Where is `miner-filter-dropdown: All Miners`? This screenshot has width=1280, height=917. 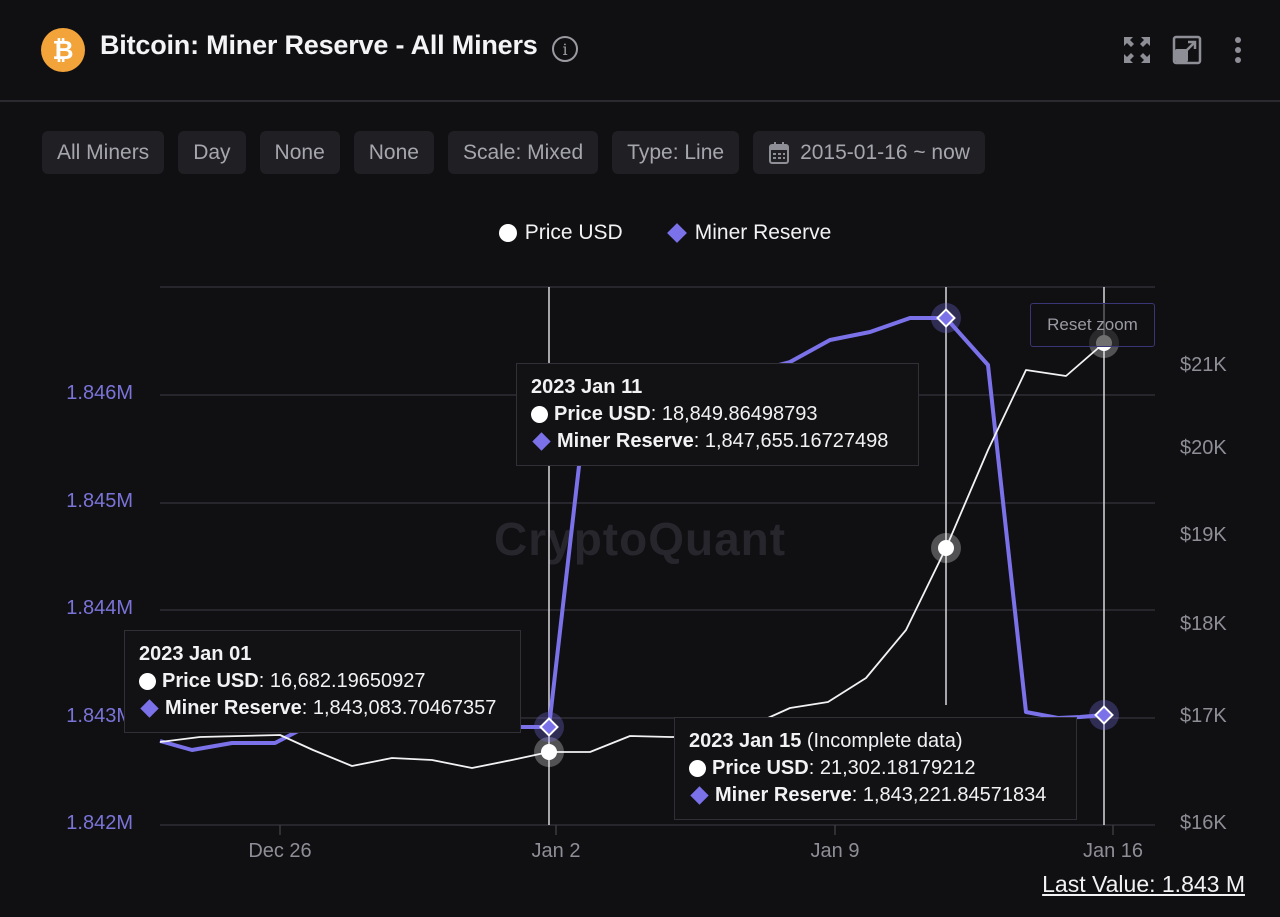
miner-filter-dropdown: All Miners is located at coordinates (103, 152).